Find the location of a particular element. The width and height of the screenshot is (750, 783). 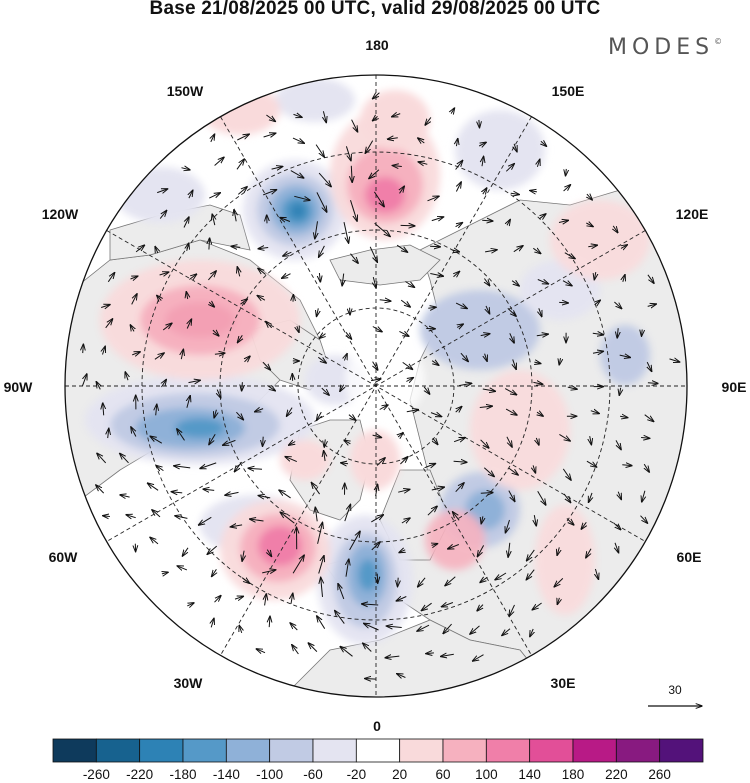

lon-label-180: 180 is located at coordinates (377, 45).